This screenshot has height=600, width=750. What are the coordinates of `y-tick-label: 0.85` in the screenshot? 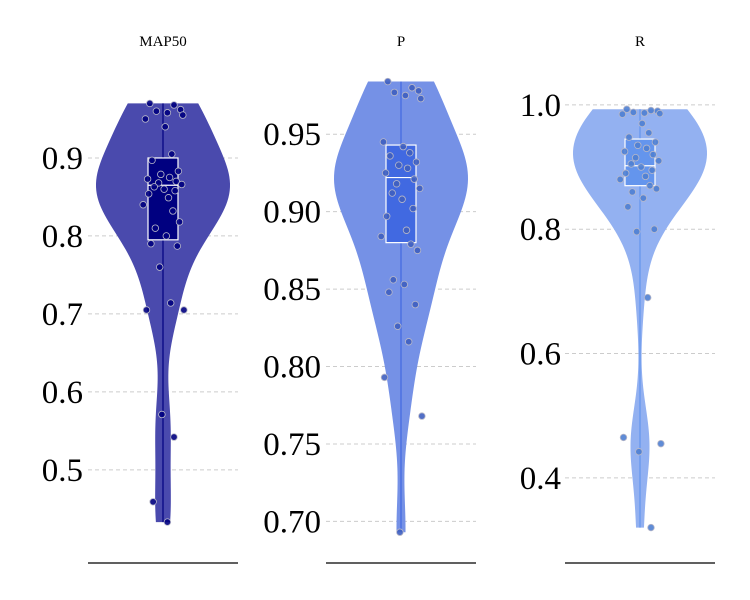 It's located at (292, 290).